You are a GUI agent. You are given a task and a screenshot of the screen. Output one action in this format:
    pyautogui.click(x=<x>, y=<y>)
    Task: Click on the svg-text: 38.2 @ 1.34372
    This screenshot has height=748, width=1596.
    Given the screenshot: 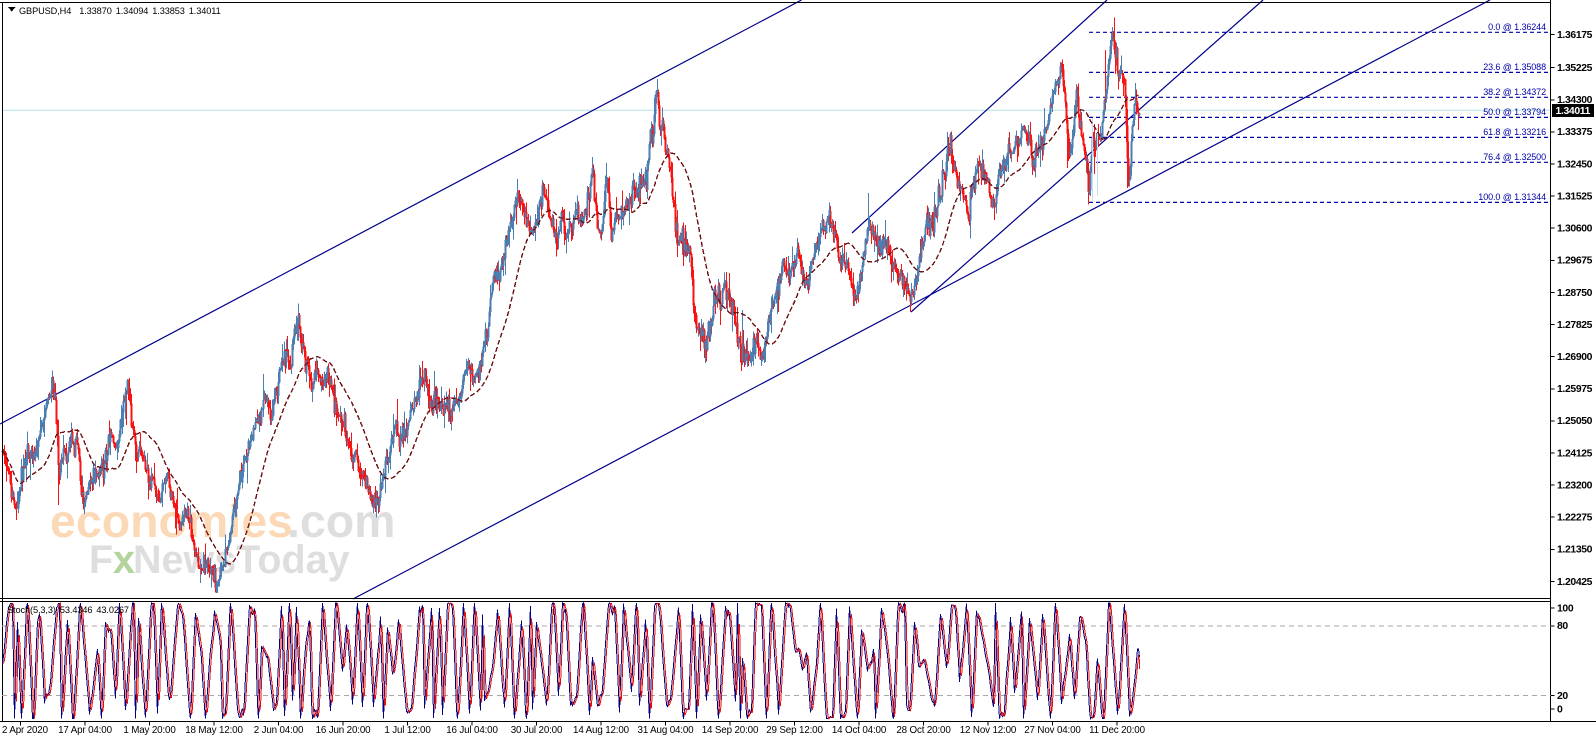 What is the action you would take?
    pyautogui.click(x=1514, y=92)
    